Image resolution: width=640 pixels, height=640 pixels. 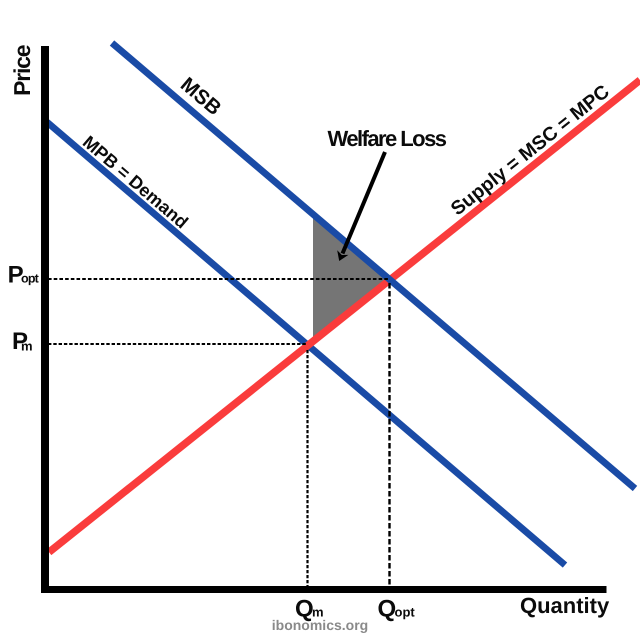 I want to click on svg-text: Welfare Loss, so click(x=387, y=138).